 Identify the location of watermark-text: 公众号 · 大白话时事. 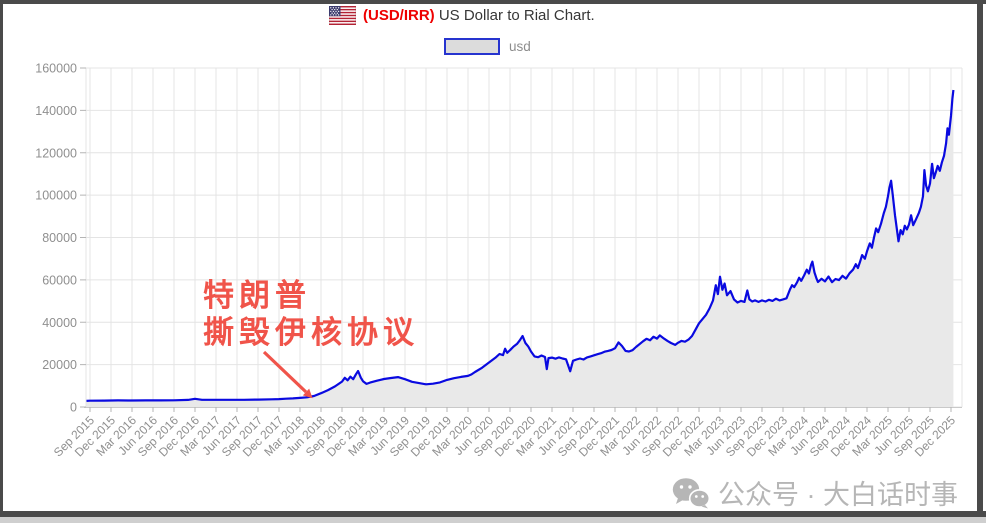
(838, 495).